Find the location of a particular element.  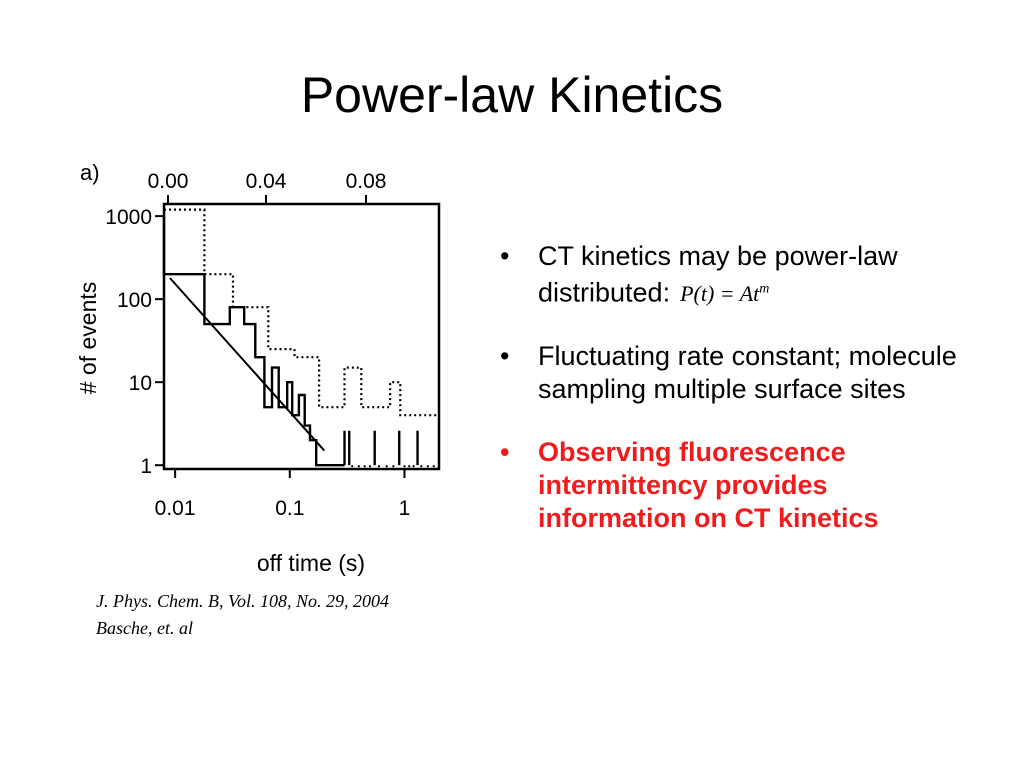

top-tick-label: 0.04 is located at coordinates (266, 181).